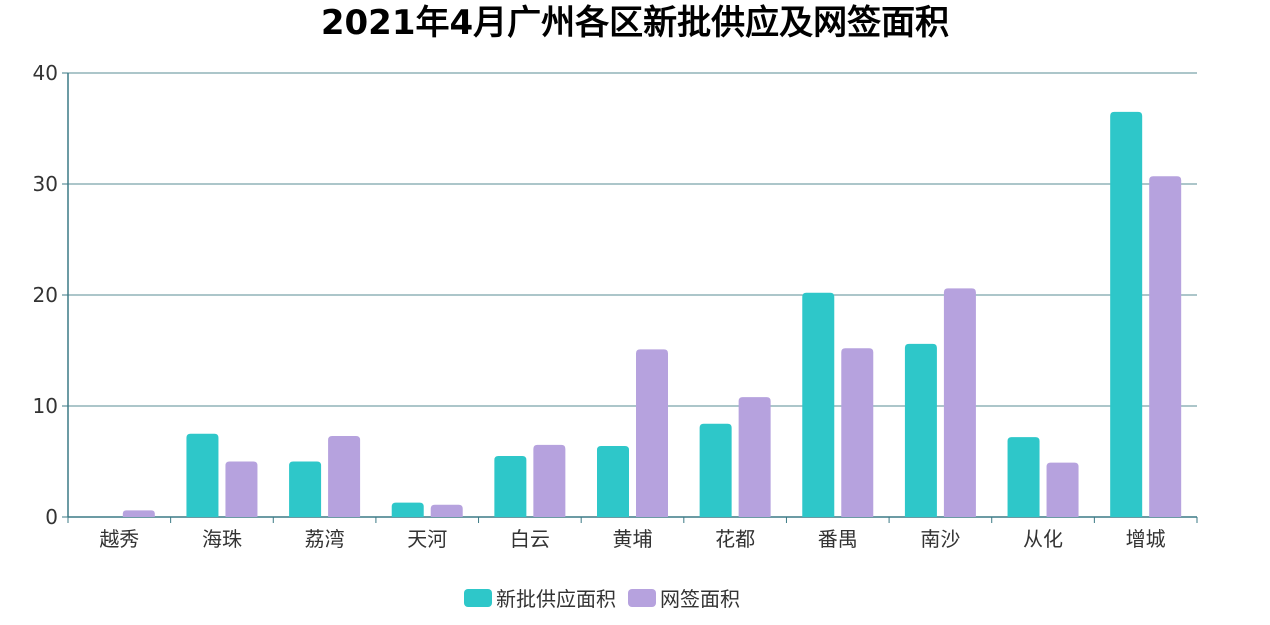 The image size is (1270, 625). I want to click on y-tick-label: 40, so click(45, 73).